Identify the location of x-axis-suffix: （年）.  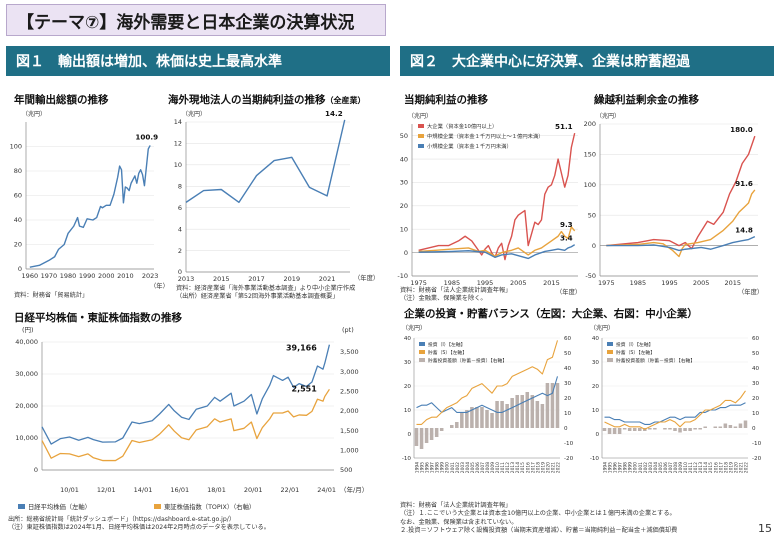
(159, 285).